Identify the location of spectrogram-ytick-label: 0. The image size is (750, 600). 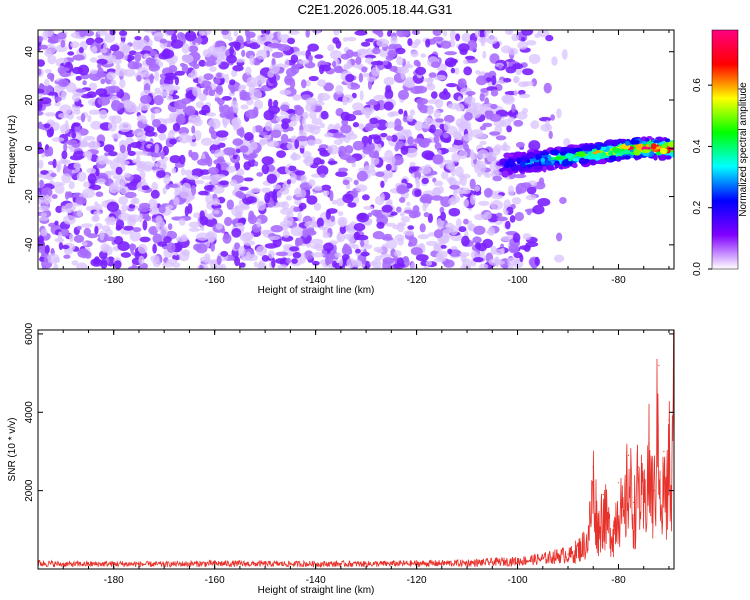
(29, 148).